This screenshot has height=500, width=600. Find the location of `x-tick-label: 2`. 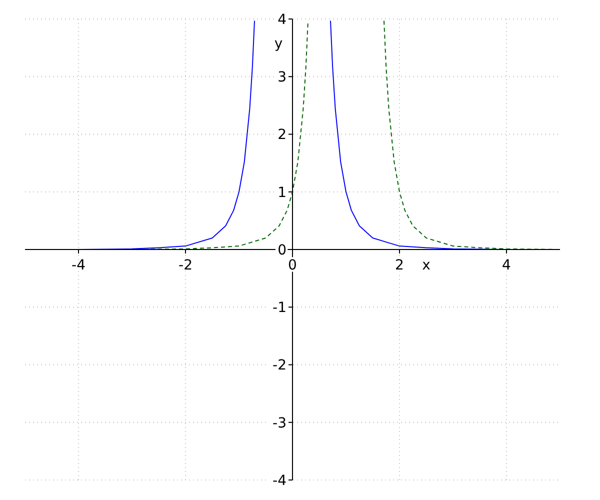

x-tick-label: 2 is located at coordinates (399, 266).